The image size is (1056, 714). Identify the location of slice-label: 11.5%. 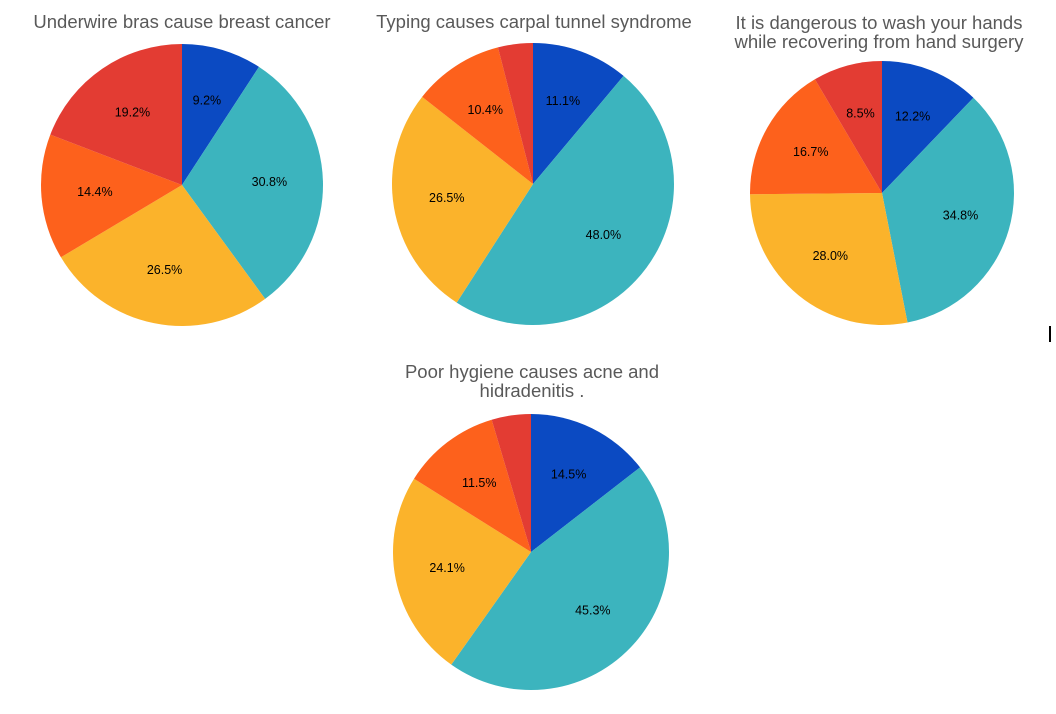
(479, 483).